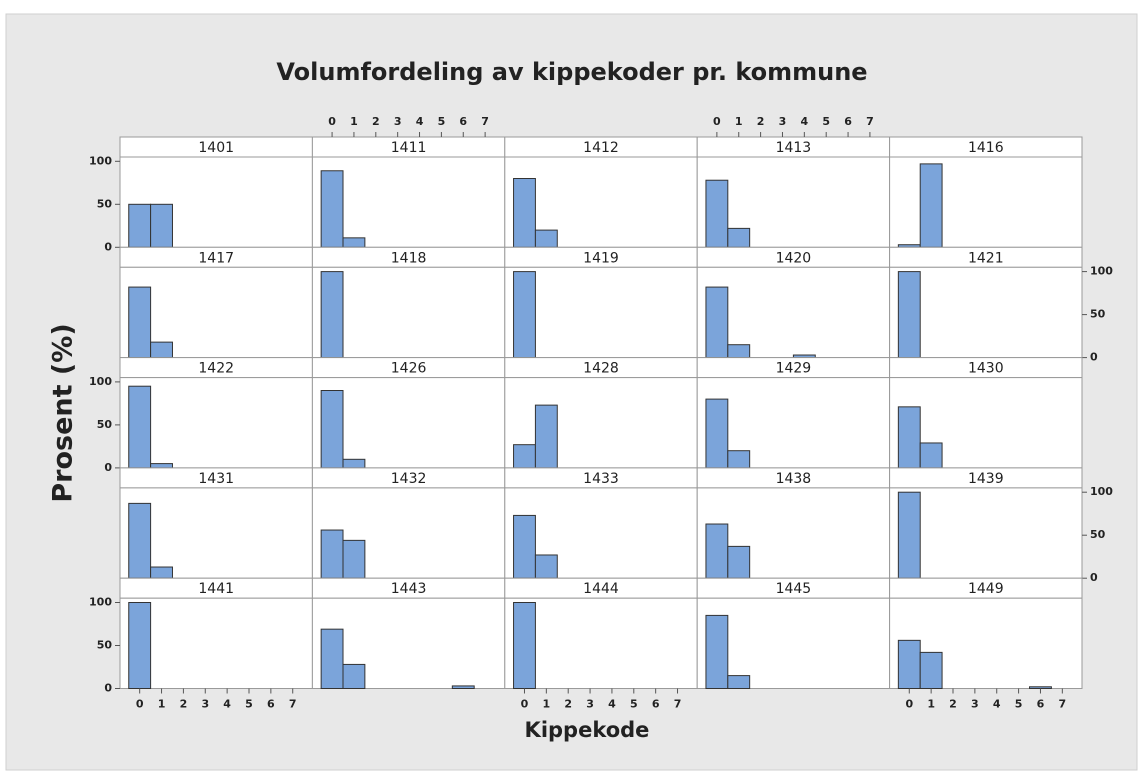 This screenshot has width=1144, height=775. Describe the element at coordinates (794, 148) in the screenshot. I see `panel-title: 1413` at that location.